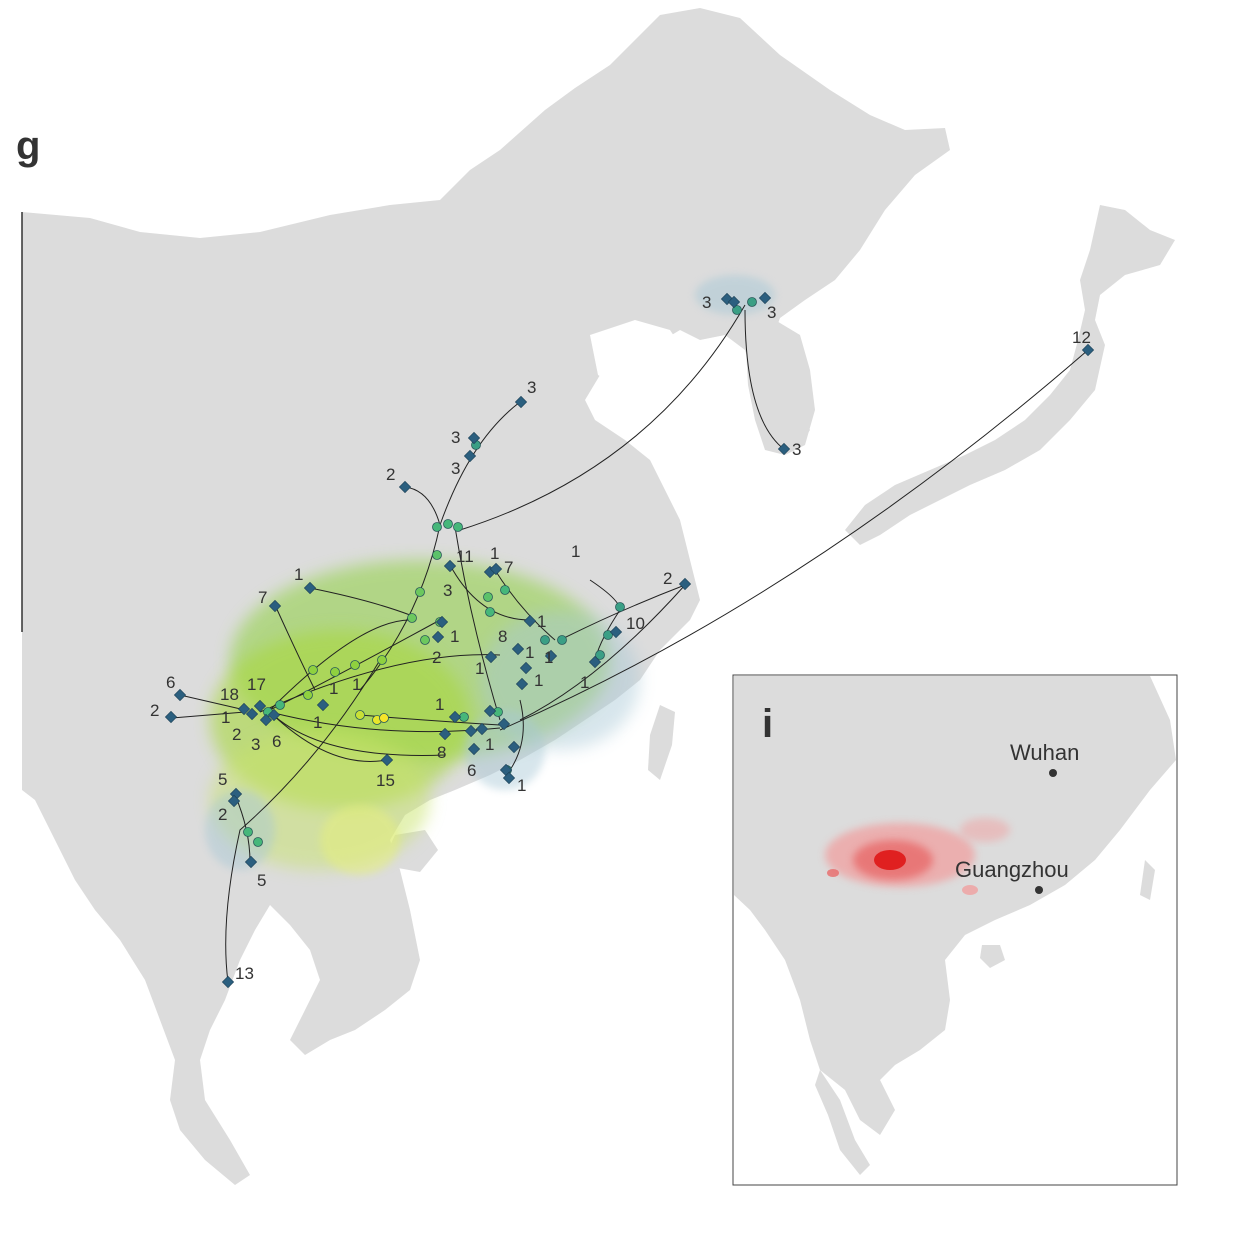 Image resolution: width=1233 pixels, height=1244 pixels. What do you see at coordinates (768, 724) in the screenshot?
I see `panel-label-i: i` at bounding box center [768, 724].